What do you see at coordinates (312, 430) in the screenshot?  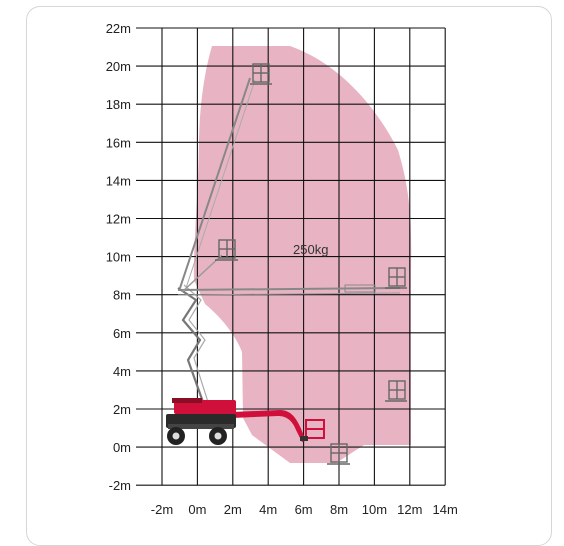 I see `basket-stowed` at bounding box center [312, 430].